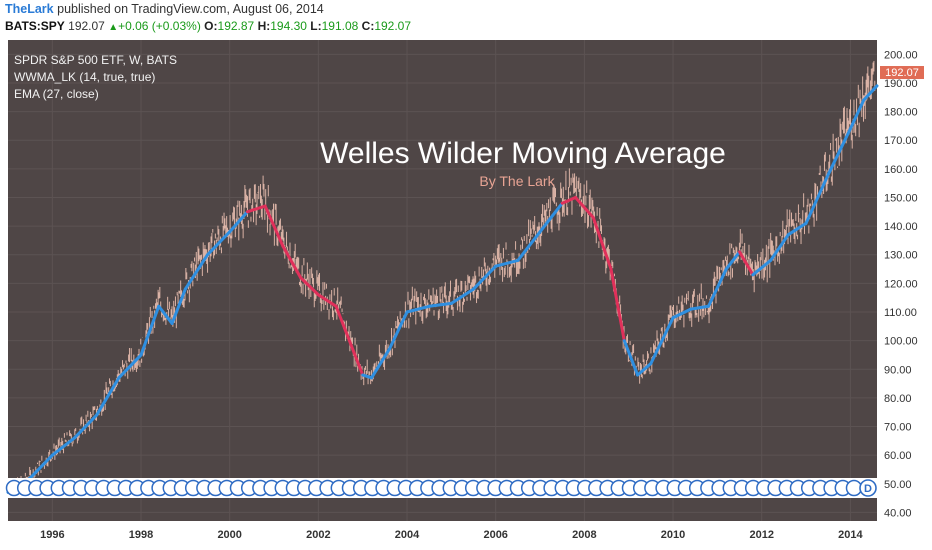  I want to click on high-label: H:, so click(264, 26).